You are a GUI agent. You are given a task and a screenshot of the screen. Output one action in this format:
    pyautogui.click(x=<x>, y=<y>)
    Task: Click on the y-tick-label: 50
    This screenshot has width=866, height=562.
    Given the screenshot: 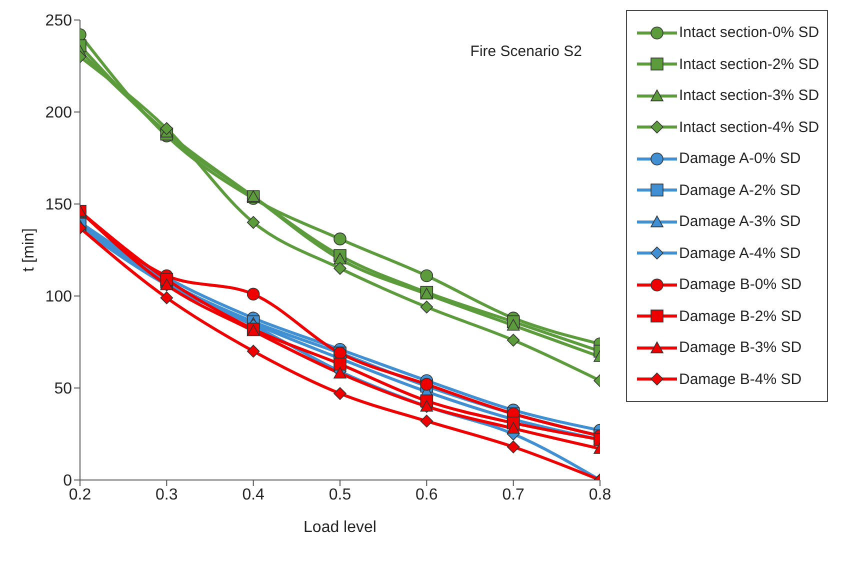 What is the action you would take?
    pyautogui.click(x=63, y=389)
    